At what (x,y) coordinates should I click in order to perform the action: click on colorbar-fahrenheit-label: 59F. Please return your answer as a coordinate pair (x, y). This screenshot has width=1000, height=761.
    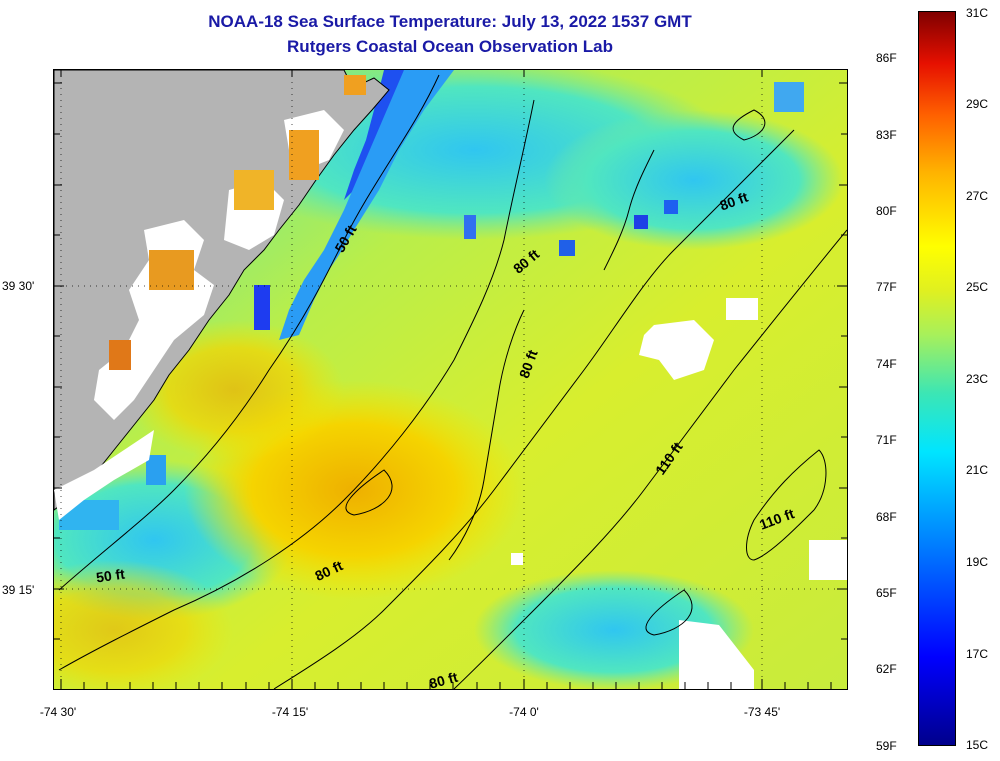
    Looking at the image, I should click on (886, 746).